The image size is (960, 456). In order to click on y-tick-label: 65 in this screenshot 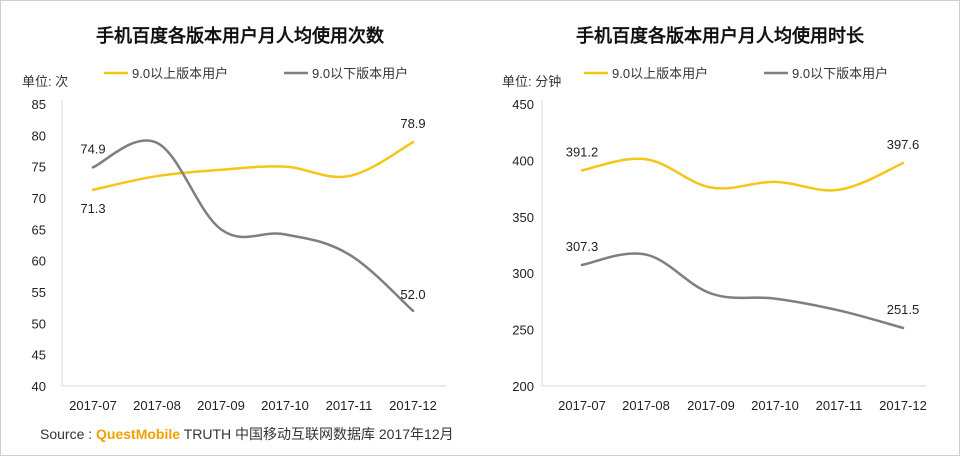, I will do `click(39, 229)`.